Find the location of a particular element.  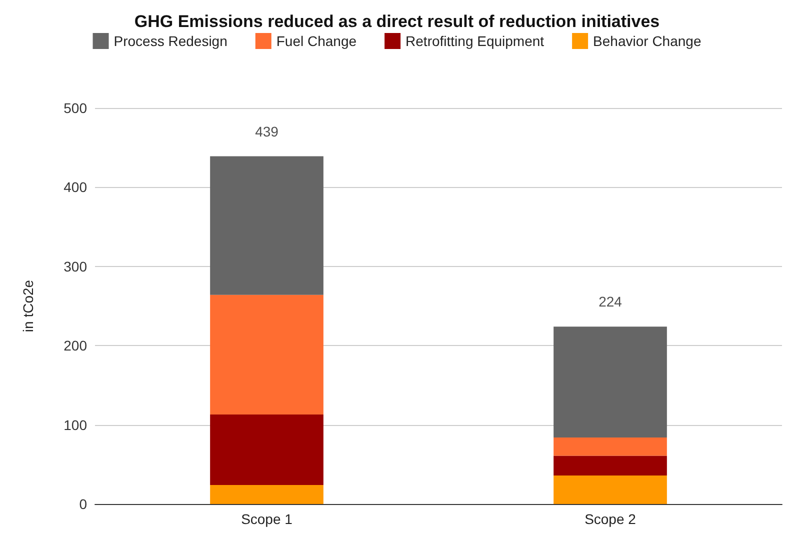

x-tick-label: Scope 1 is located at coordinates (267, 519).